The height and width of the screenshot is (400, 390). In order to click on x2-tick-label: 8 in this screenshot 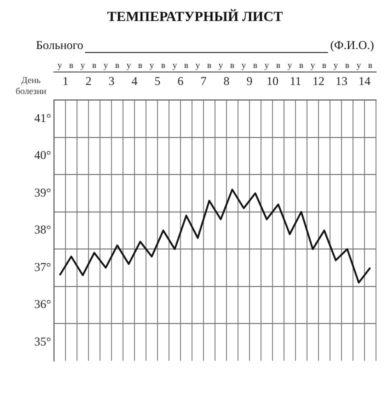, I will do `click(227, 81)`.